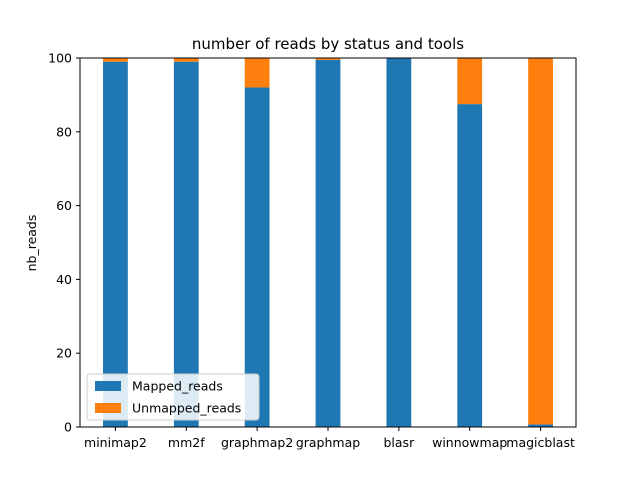  Describe the element at coordinates (64, 279) in the screenshot. I see `y-tick-label: 40` at that location.